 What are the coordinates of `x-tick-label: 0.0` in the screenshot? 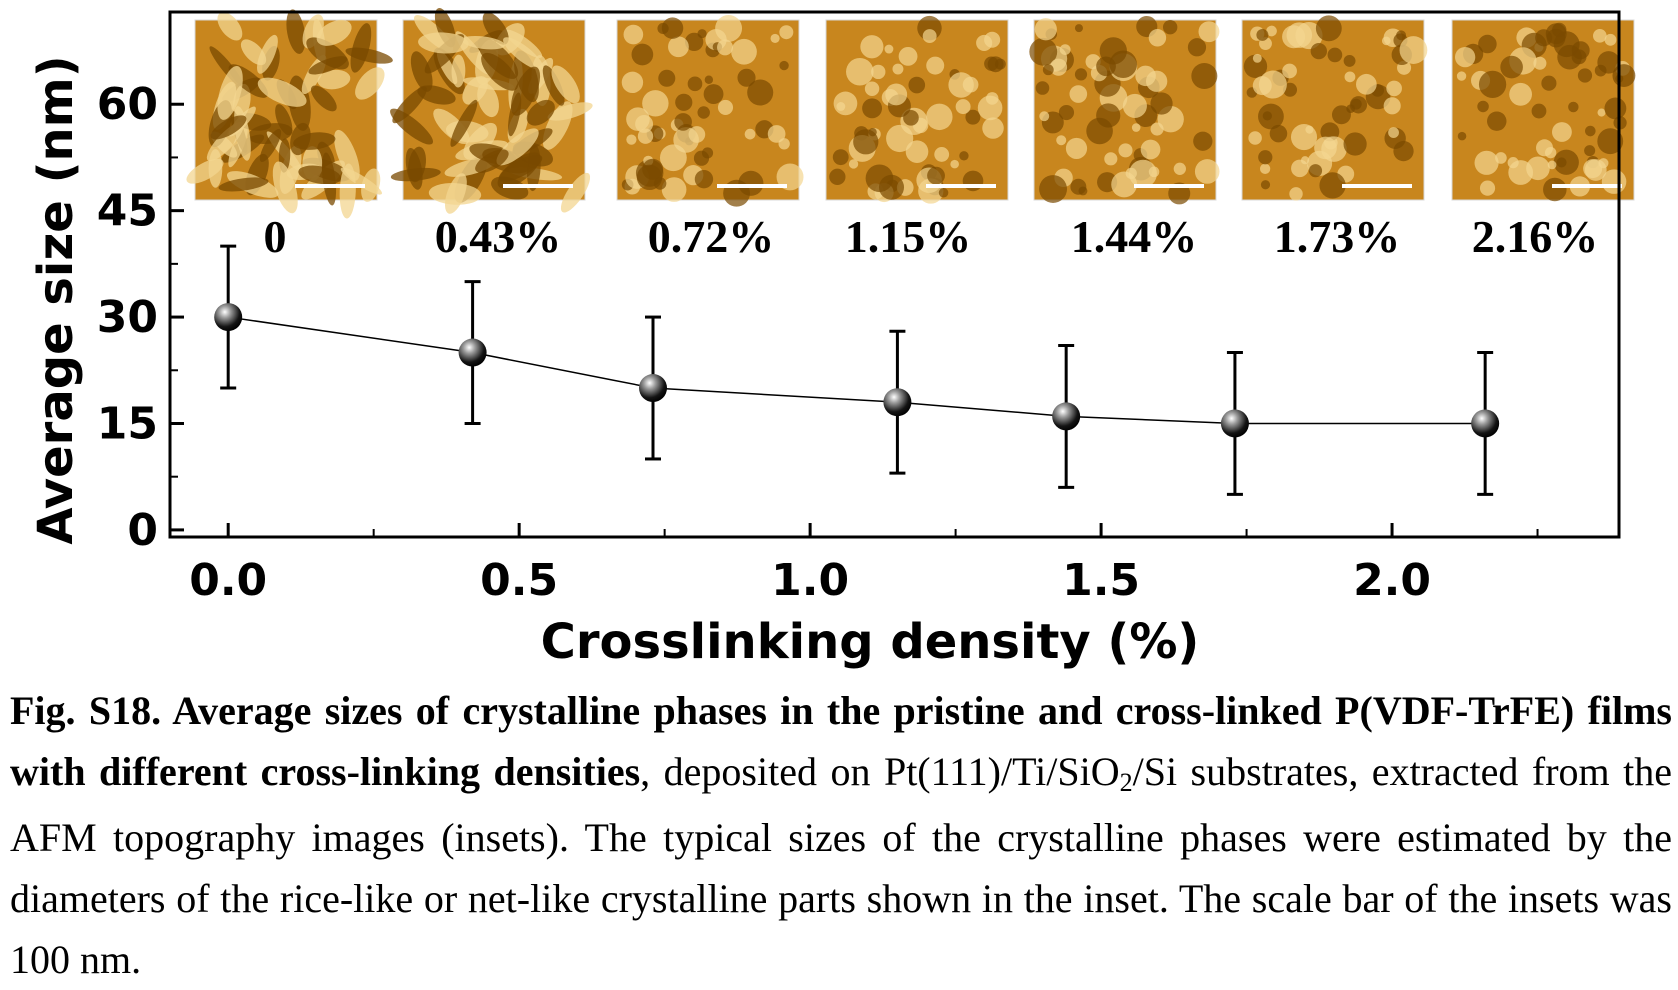 It's located at (228, 580).